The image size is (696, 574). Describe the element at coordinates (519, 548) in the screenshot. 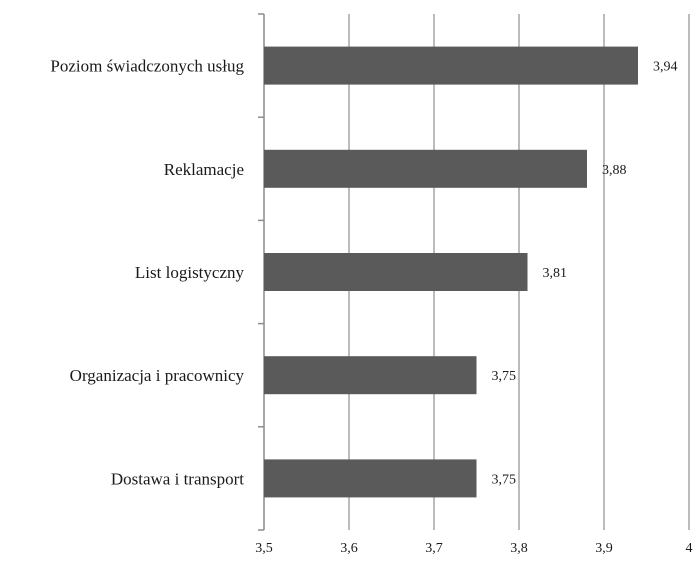

I see `x-tick-label: 3,8` at that location.